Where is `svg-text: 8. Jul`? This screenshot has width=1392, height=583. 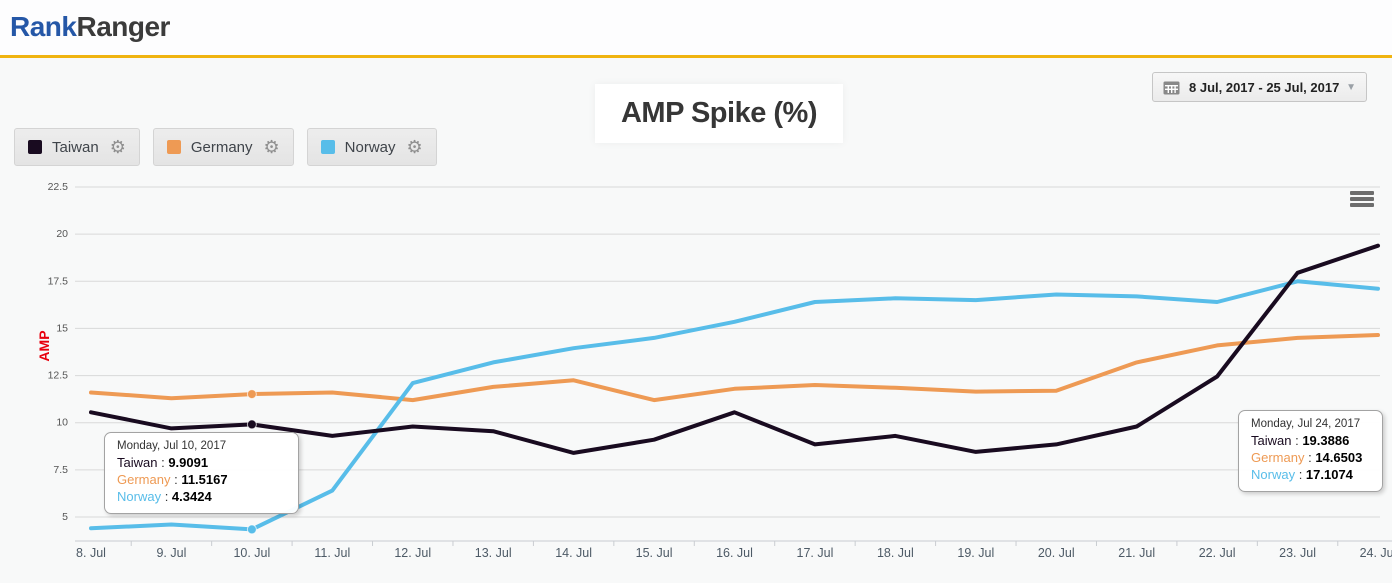
svg-text: 8. Jul is located at coordinates (91, 553).